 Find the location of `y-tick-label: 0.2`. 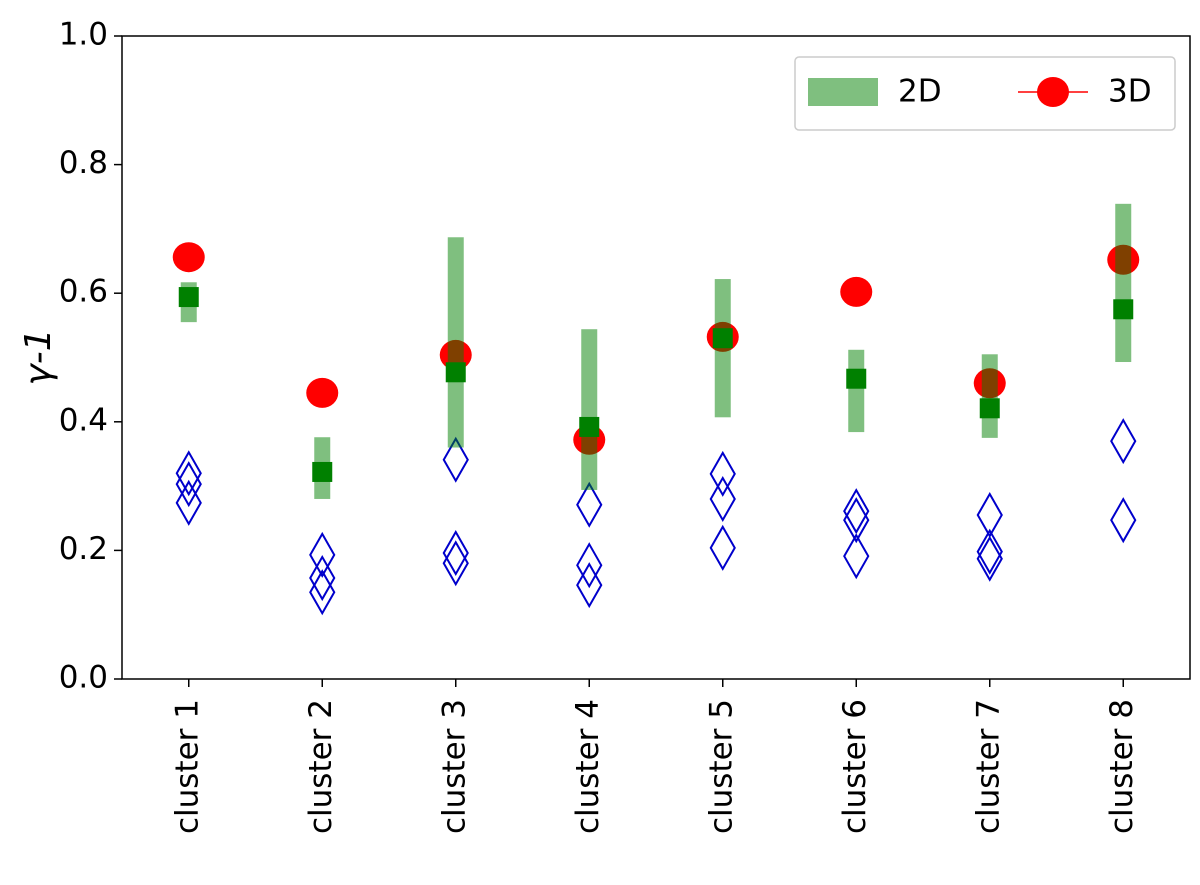

y-tick-label: 0.2 is located at coordinates (83, 549).